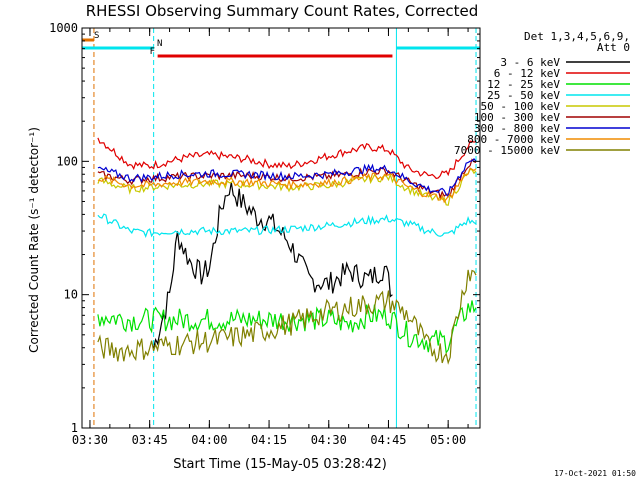 The image size is (640, 480). What do you see at coordinates (152, 52) in the screenshot?
I see `flag-label-F: F` at bounding box center [152, 52].